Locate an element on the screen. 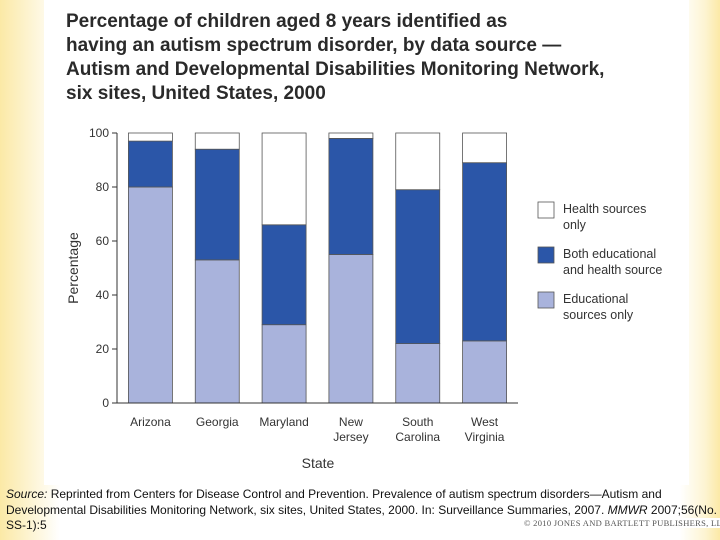 The image size is (720, 540). x-tick-label: Maryland is located at coordinates (283, 422).